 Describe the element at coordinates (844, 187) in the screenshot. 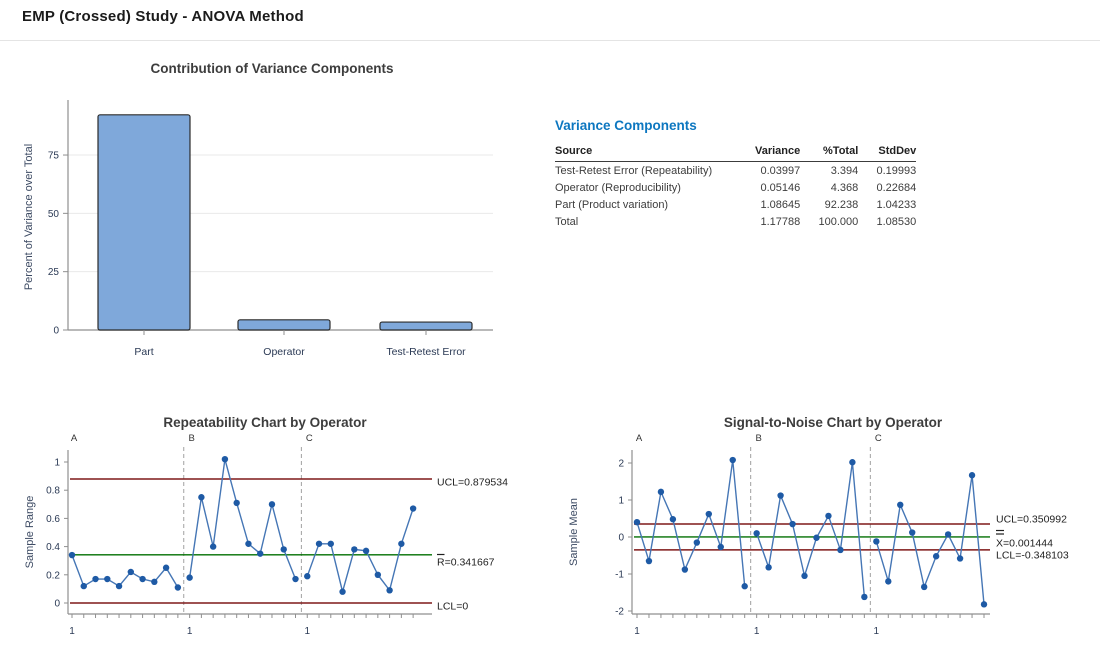

I see `value-cell: 4.368` at that location.